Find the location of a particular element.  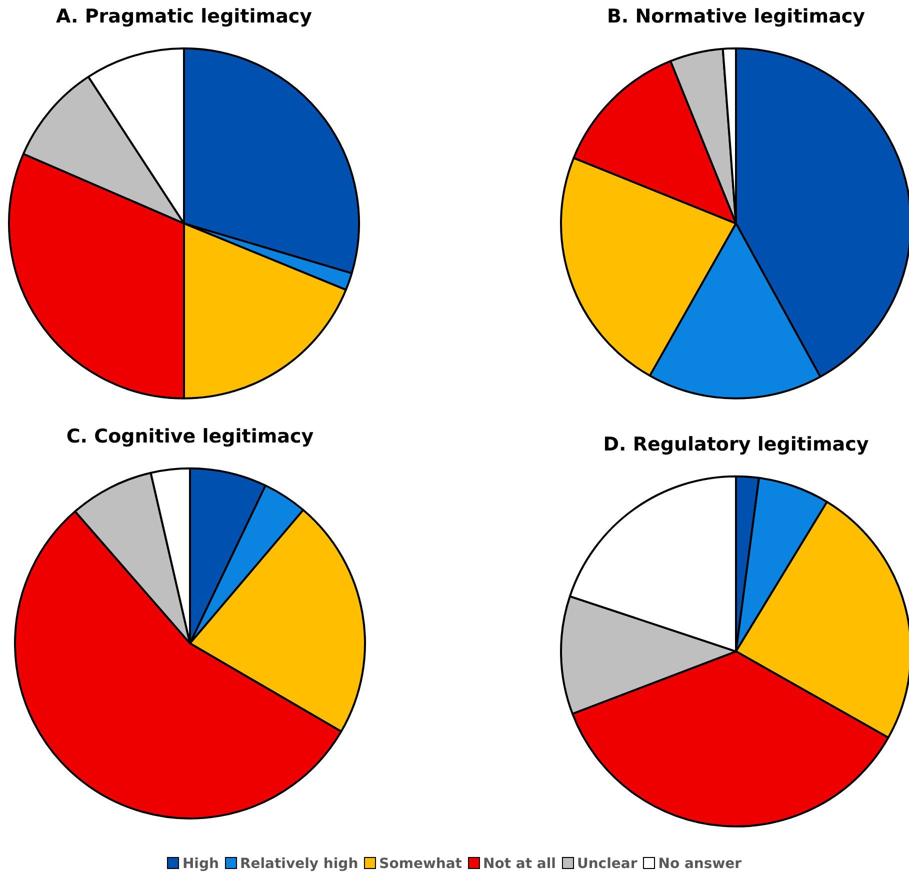

legend-label: Unclear is located at coordinates (607, 864).